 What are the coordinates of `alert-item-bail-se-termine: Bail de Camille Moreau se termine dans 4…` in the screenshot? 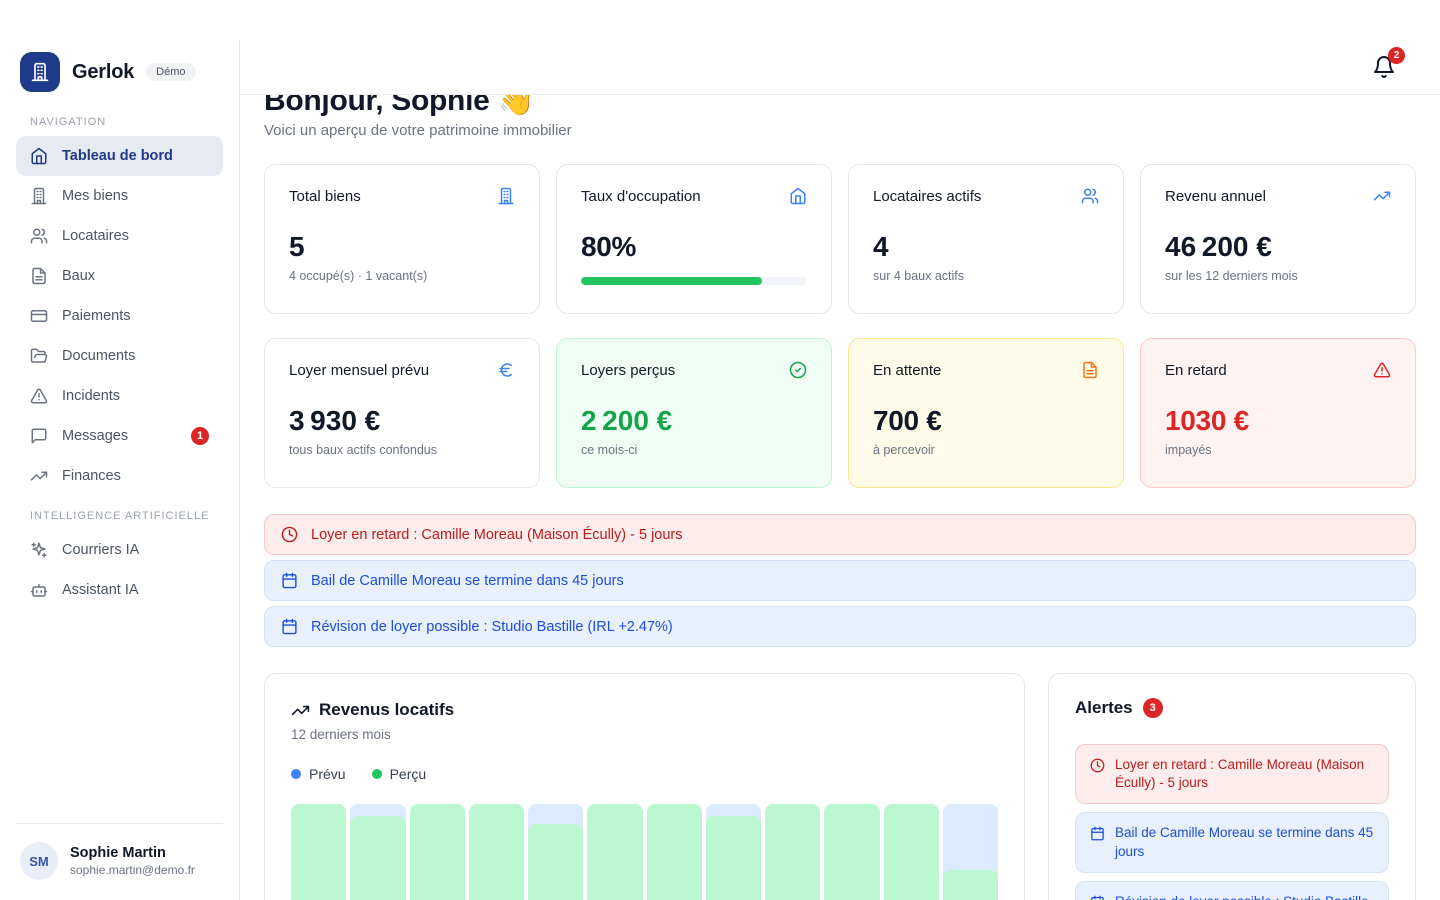 It's located at (1232, 842).